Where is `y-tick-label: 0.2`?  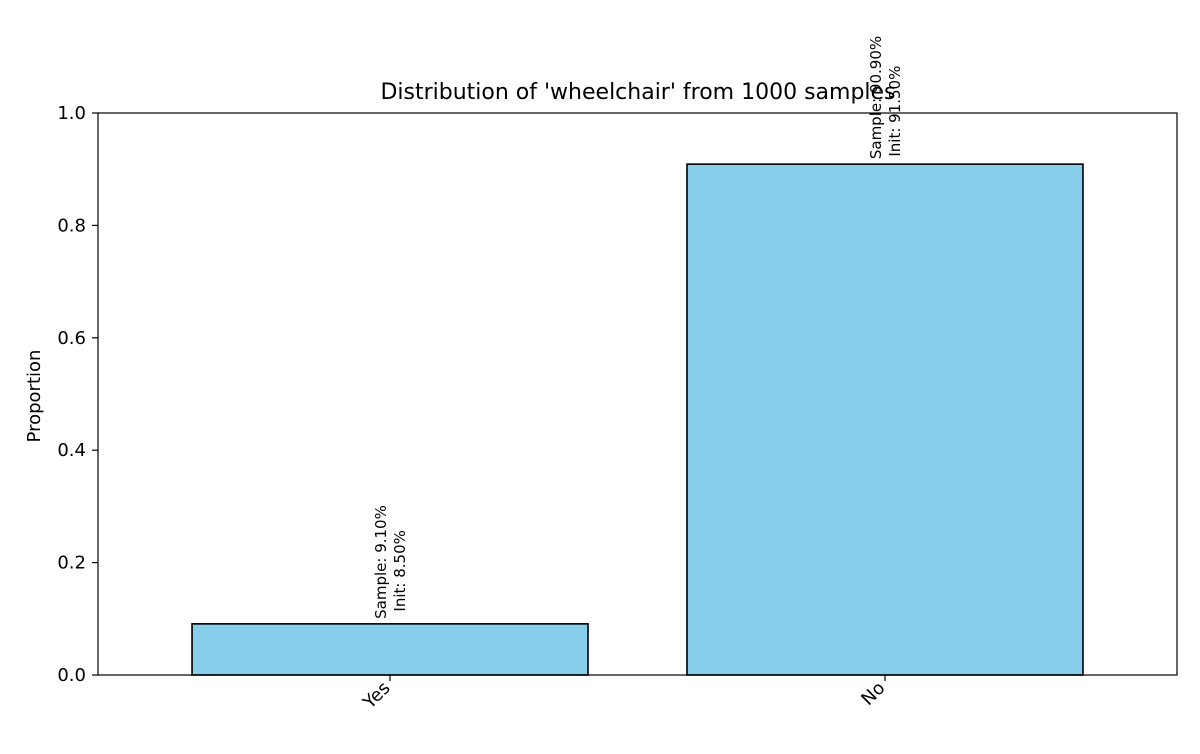 y-tick-label: 0.2 is located at coordinates (71, 563).